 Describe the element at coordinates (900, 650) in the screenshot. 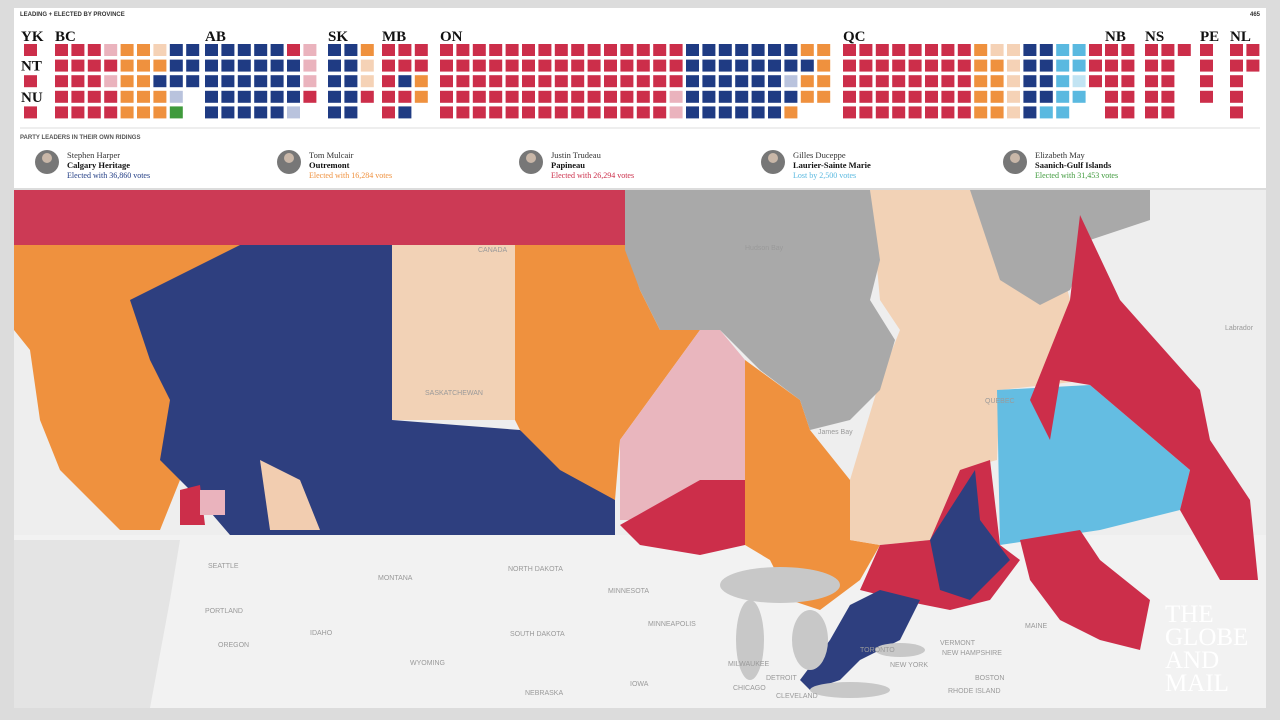

I see `lake` at that location.